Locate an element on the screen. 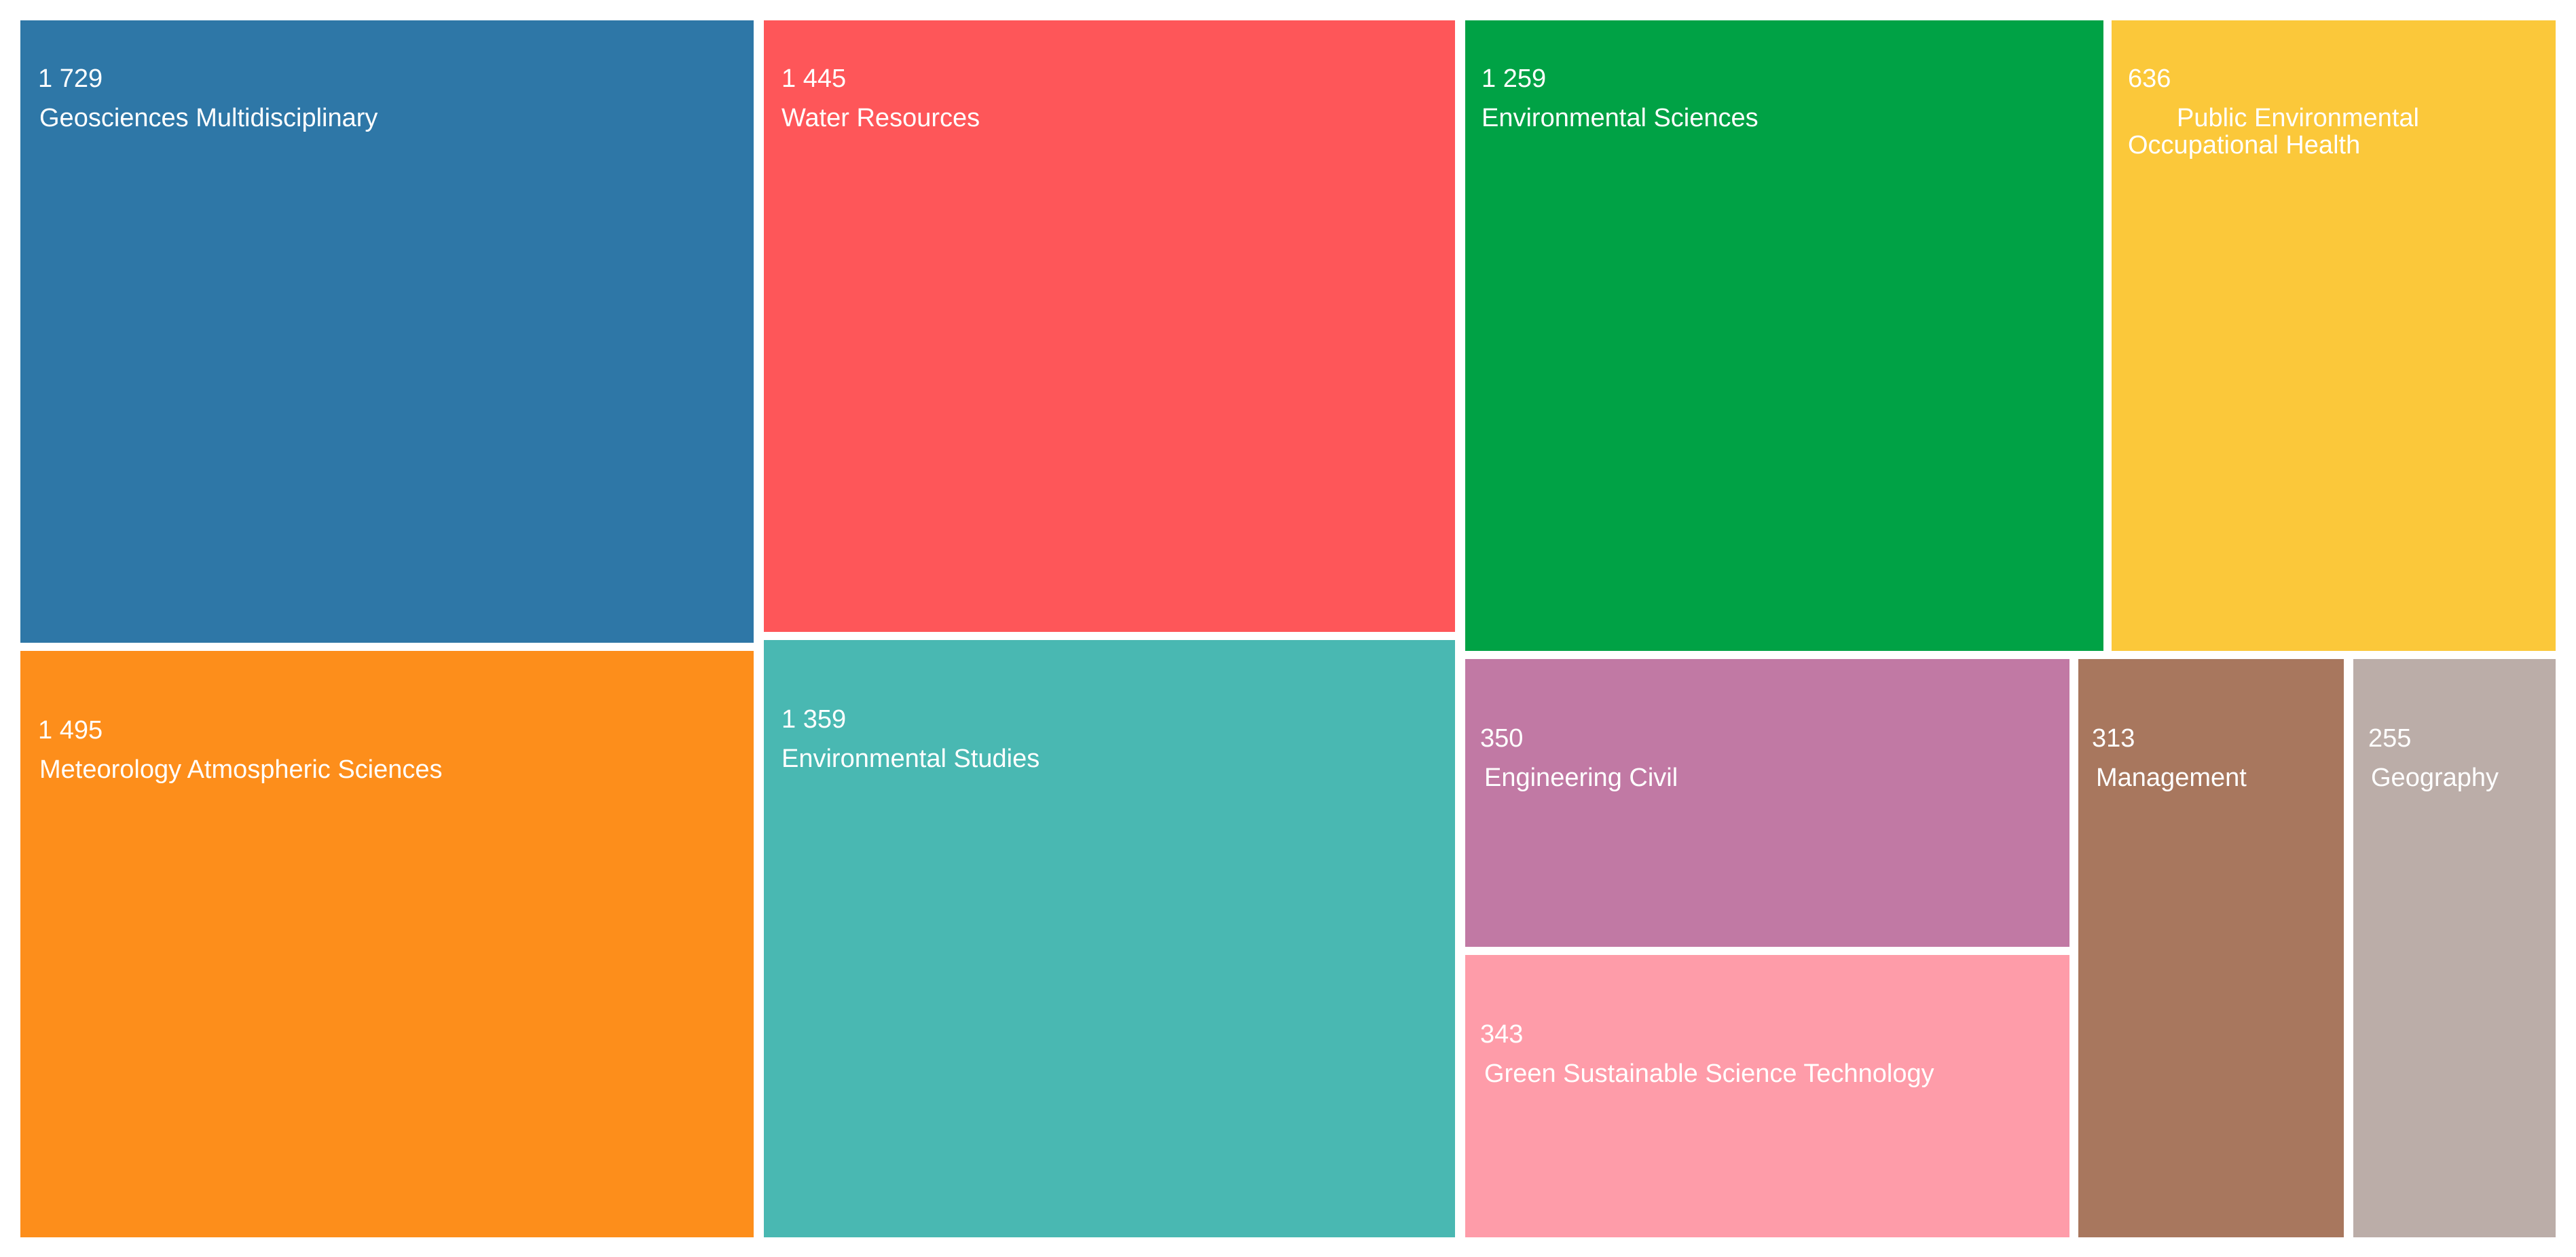  tile-category-label: Occupational Health is located at coordinates (2244, 145).